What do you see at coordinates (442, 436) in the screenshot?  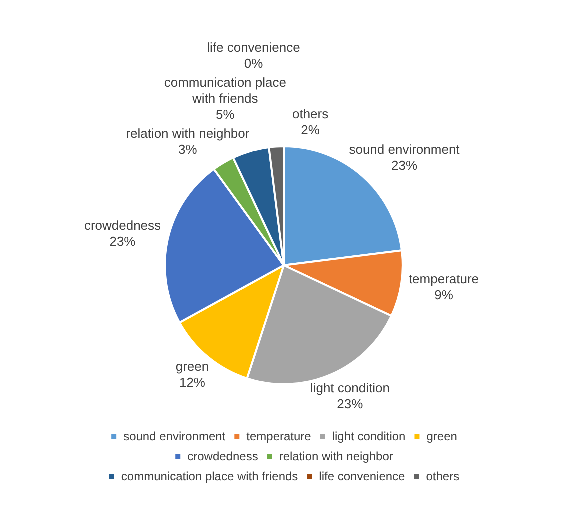 I see `legend-label: green` at bounding box center [442, 436].